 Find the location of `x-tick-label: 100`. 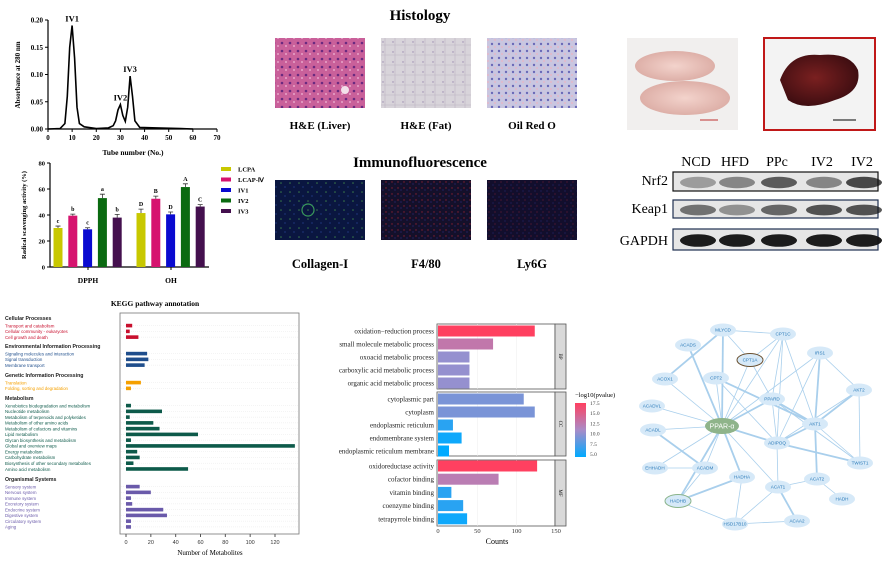

x-tick-label: 100 is located at coordinates (517, 531).